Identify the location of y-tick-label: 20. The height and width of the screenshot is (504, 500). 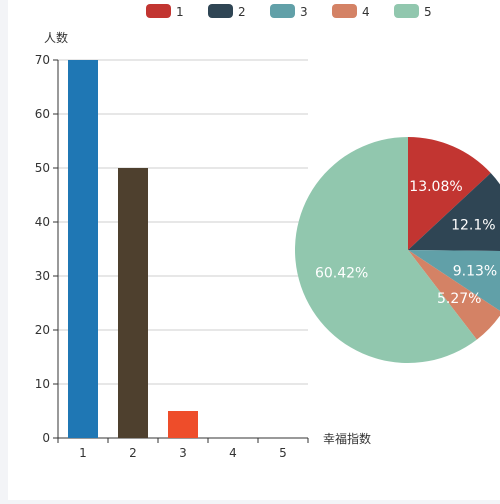
(42, 330).